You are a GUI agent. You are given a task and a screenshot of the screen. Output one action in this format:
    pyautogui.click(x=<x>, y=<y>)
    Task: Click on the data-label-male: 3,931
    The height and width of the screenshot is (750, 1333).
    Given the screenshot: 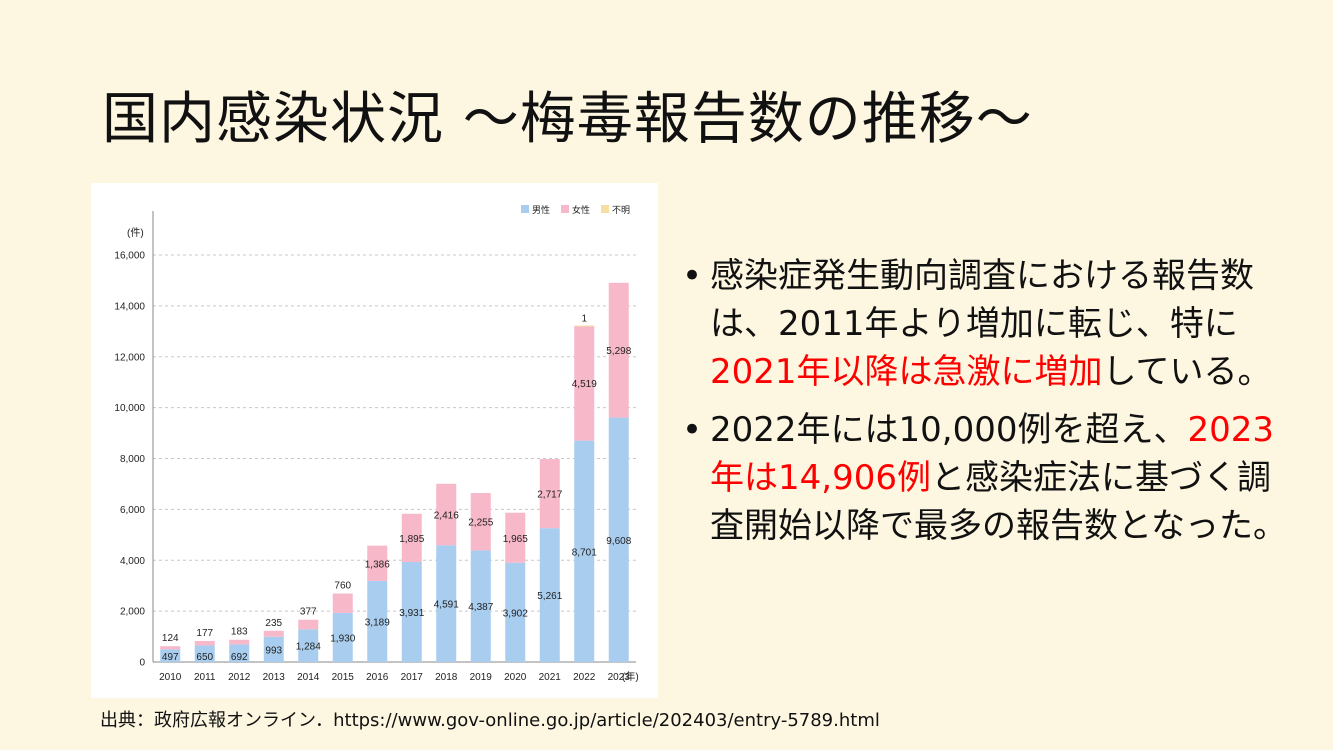 What is the action you would take?
    pyautogui.click(x=411, y=613)
    